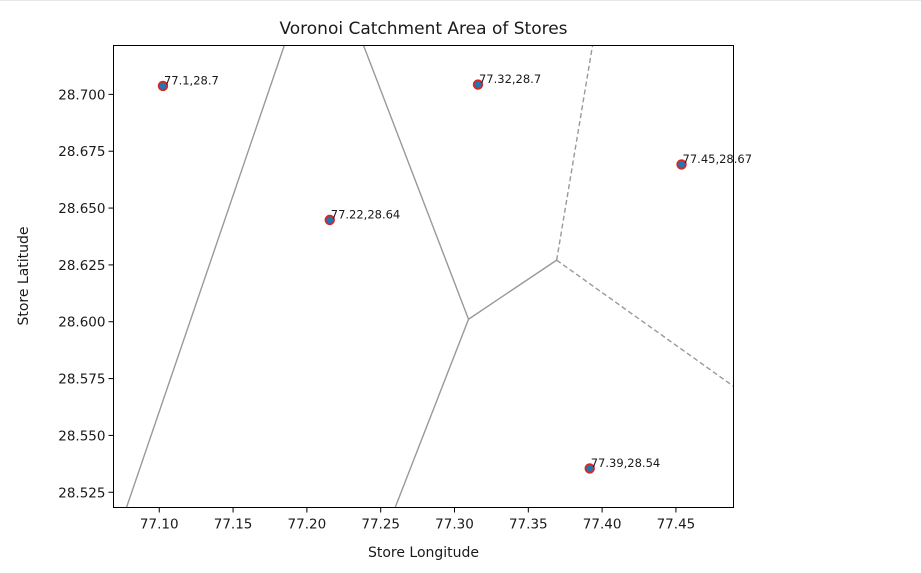 The height and width of the screenshot is (573, 921). What do you see at coordinates (81, 493) in the screenshot?
I see `y-tick-label: 28.525` at bounding box center [81, 493].